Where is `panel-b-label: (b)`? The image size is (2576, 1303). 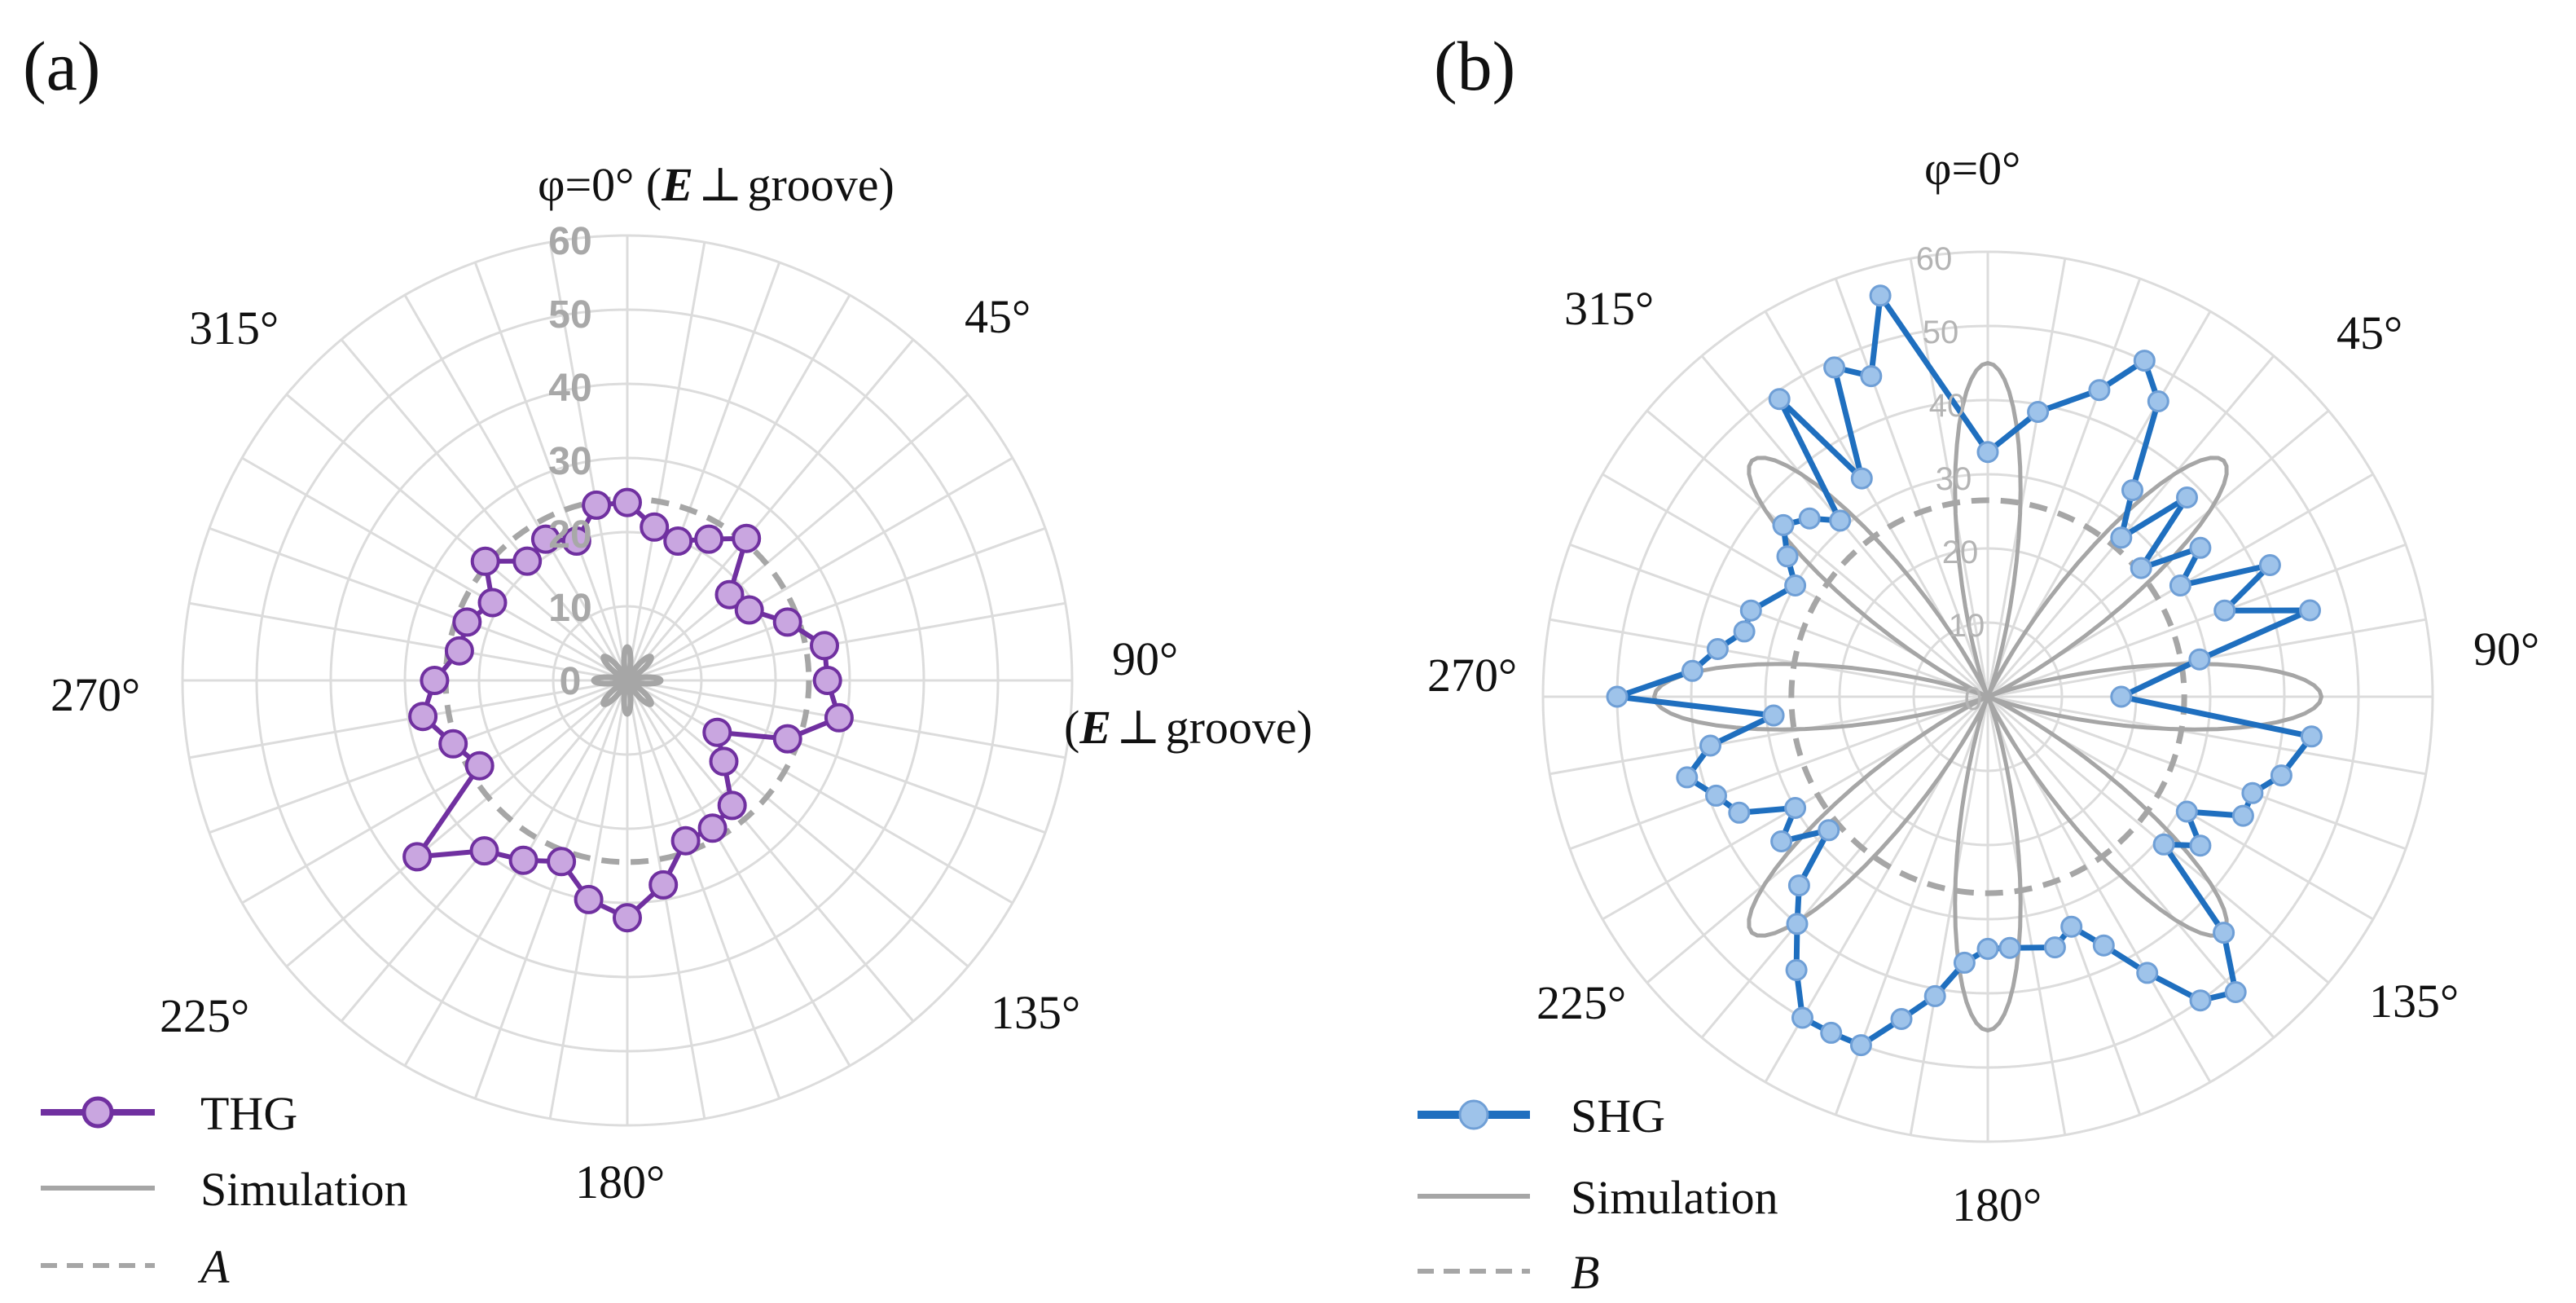 panel-b-label: (b) is located at coordinates (1474, 66).